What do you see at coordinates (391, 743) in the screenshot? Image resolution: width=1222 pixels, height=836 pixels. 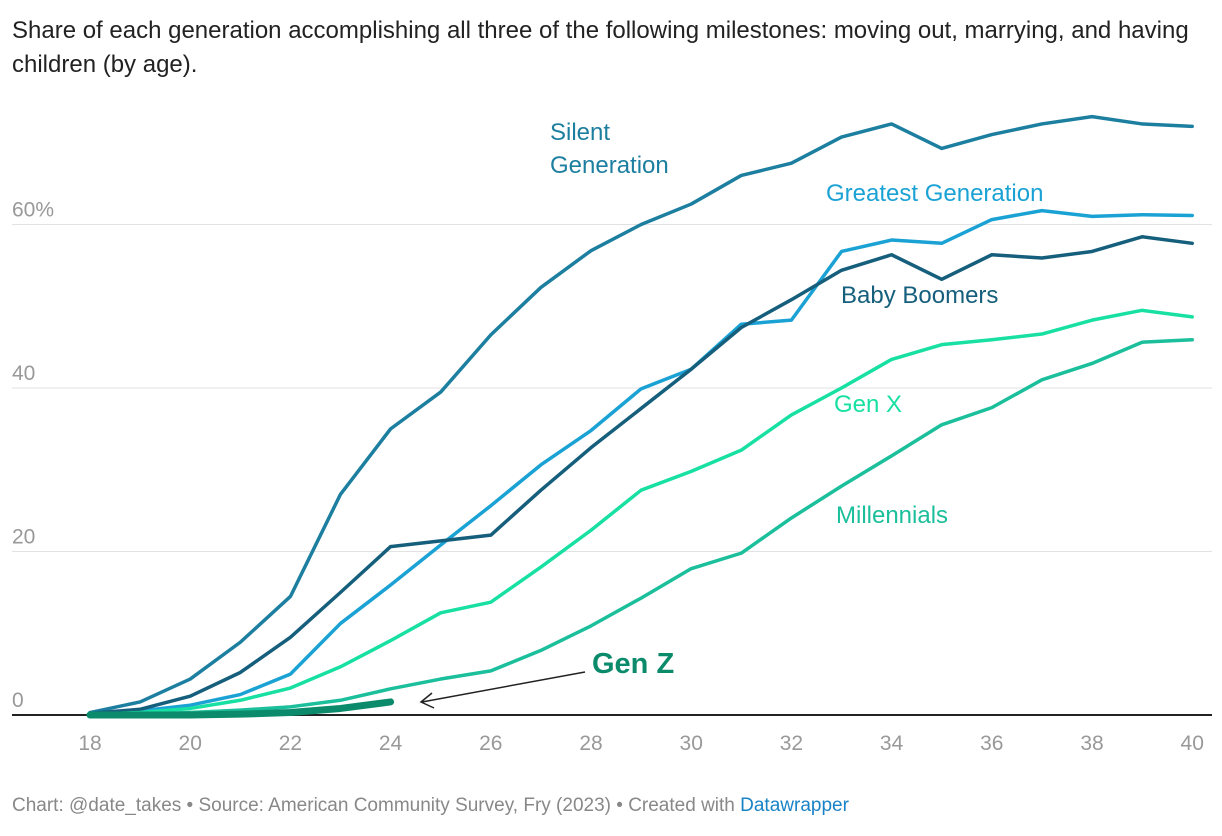 I see `x-tick-label: 24` at bounding box center [391, 743].